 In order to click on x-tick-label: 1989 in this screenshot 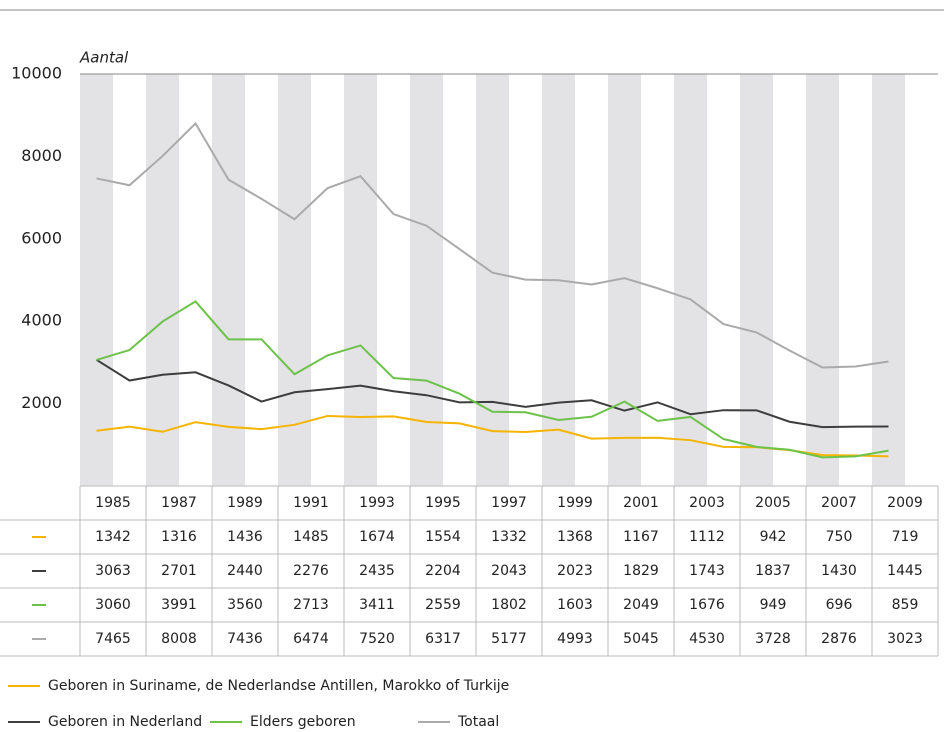, I will do `click(245, 503)`.